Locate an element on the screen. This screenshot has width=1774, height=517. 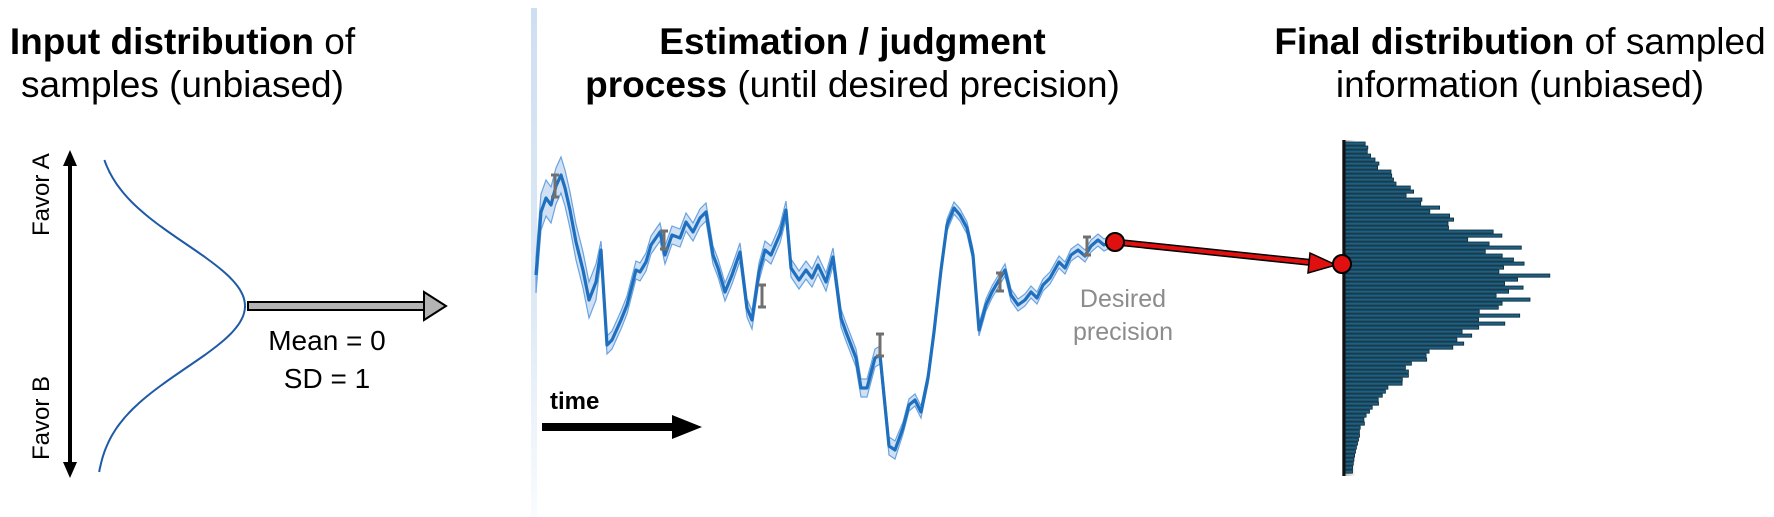
desired-precision-label: Desired precision is located at coordinates (1123, 316).